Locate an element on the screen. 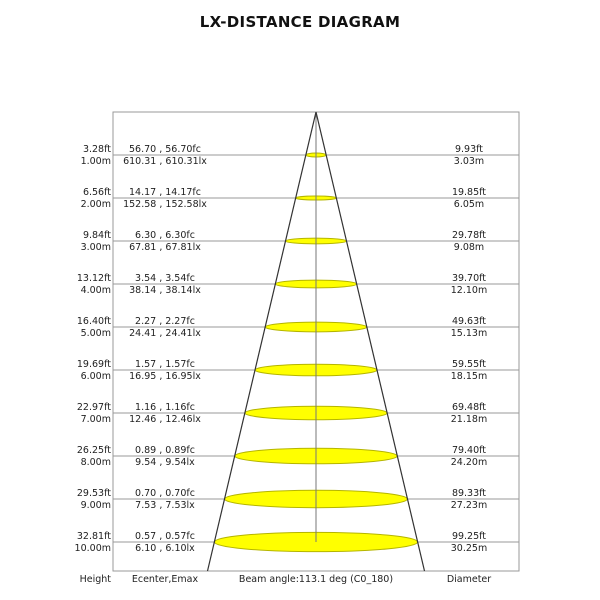  height-m: 7.00m is located at coordinates (96, 419).